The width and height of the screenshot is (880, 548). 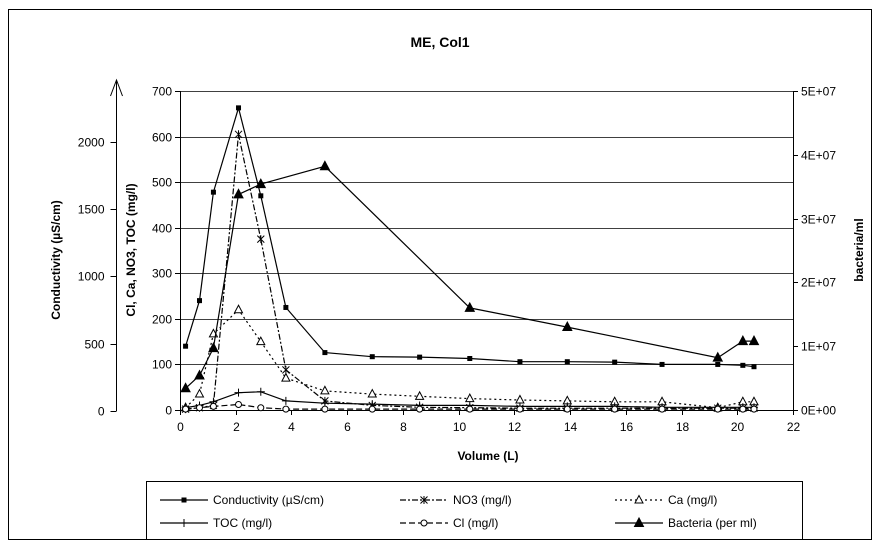 What do you see at coordinates (818, 92) in the screenshot?
I see `y-right-tick-label: 5E+07` at bounding box center [818, 92].